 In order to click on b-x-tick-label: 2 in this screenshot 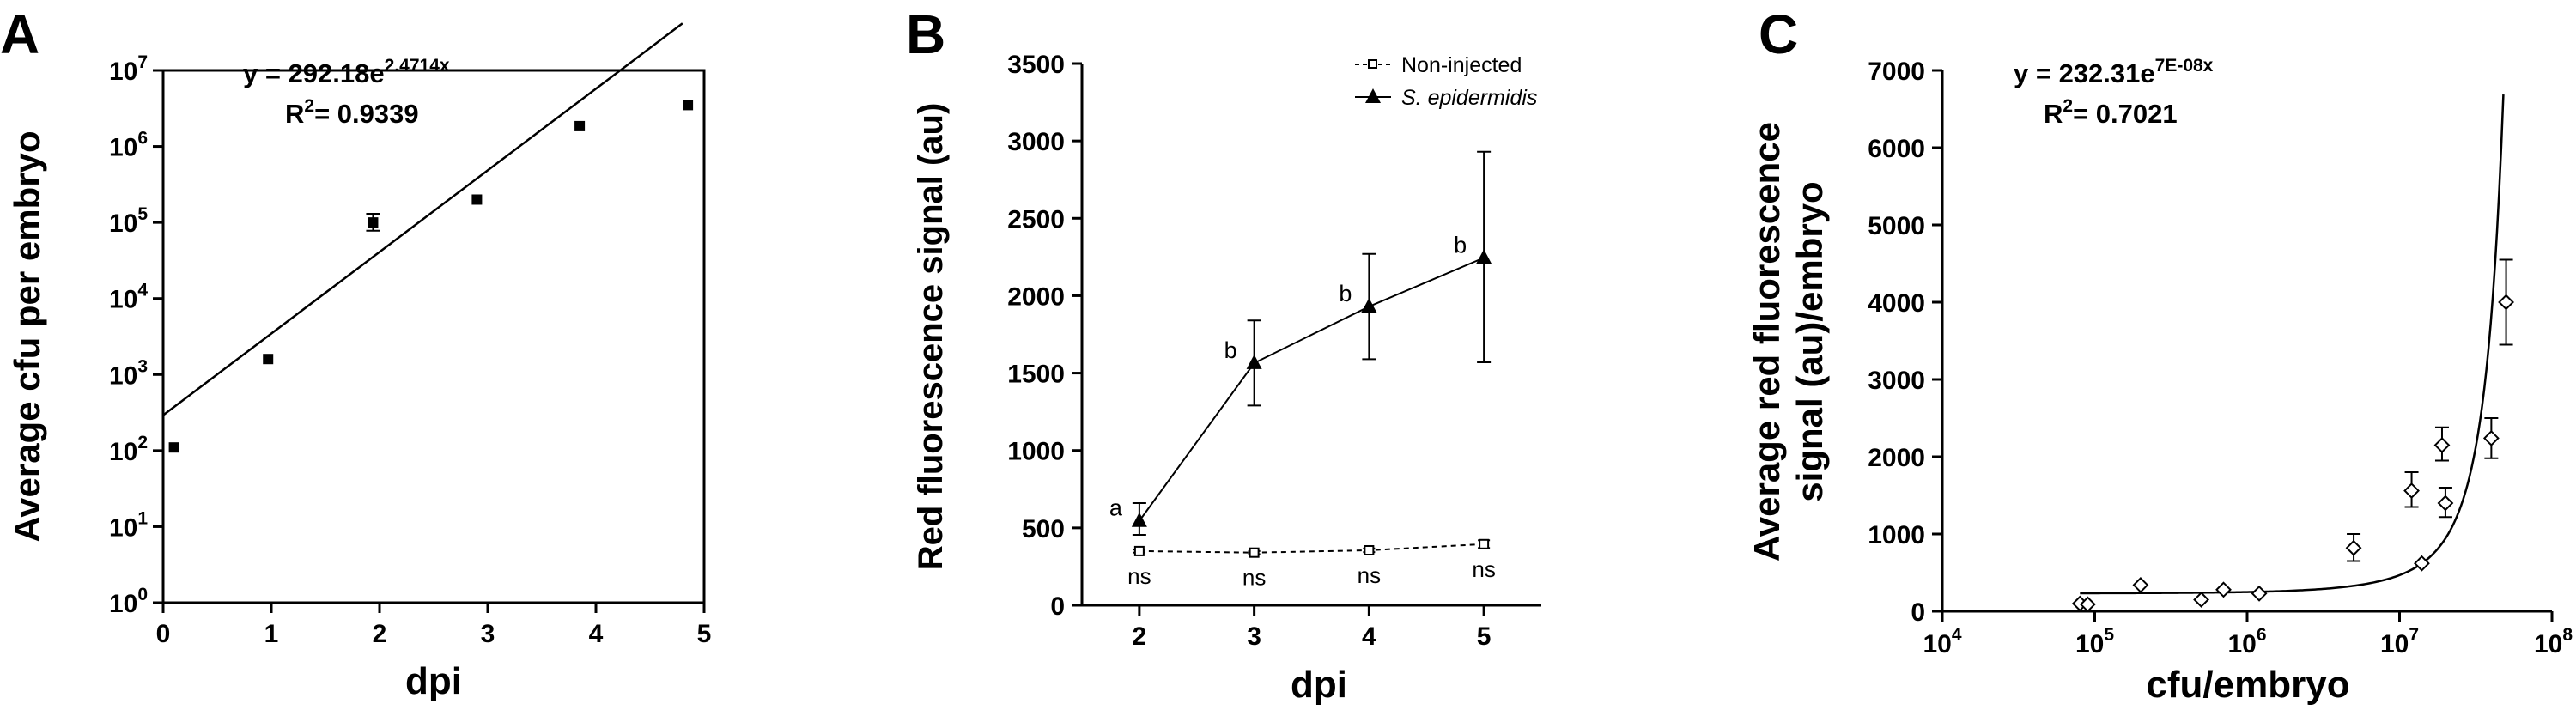, I will do `click(1140, 636)`.